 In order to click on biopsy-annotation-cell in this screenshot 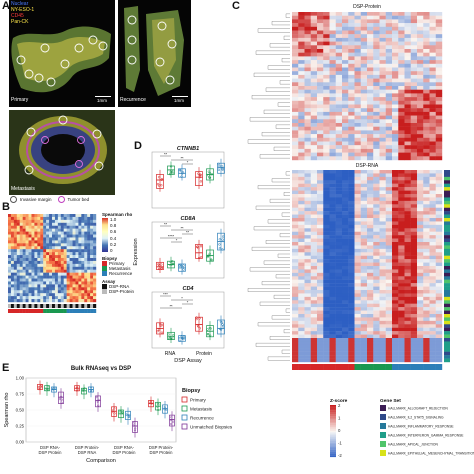, I will do `click(295, 367)`.